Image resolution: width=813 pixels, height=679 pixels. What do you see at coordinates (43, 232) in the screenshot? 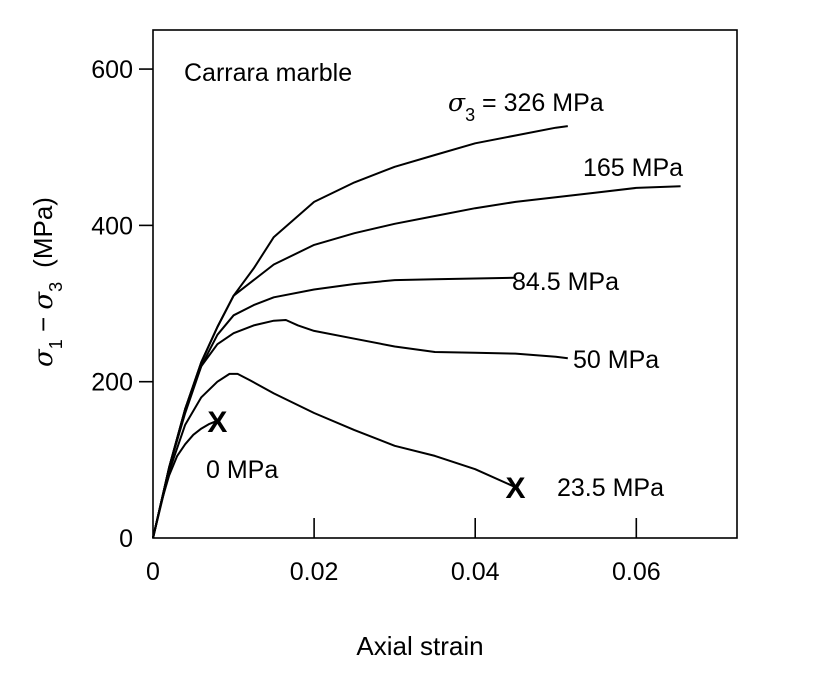
I see `y-axis-unit: (MPa)` at bounding box center [43, 232].